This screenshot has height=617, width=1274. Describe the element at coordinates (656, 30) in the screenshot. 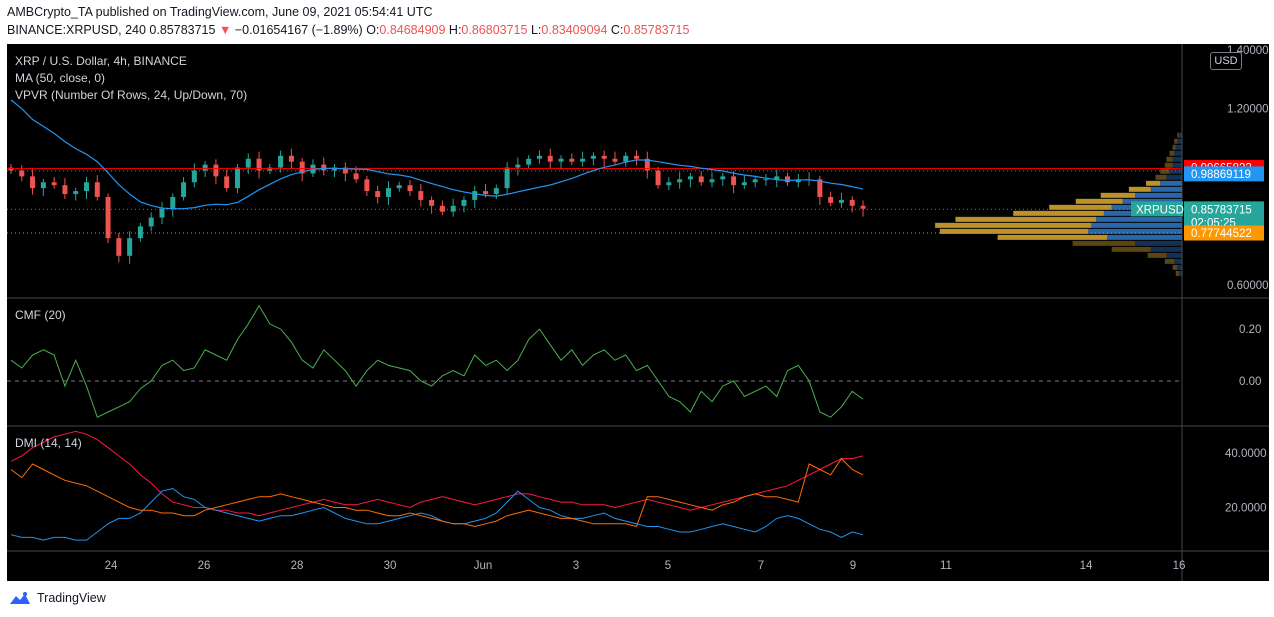

I see `close-value: 0.85783715` at that location.